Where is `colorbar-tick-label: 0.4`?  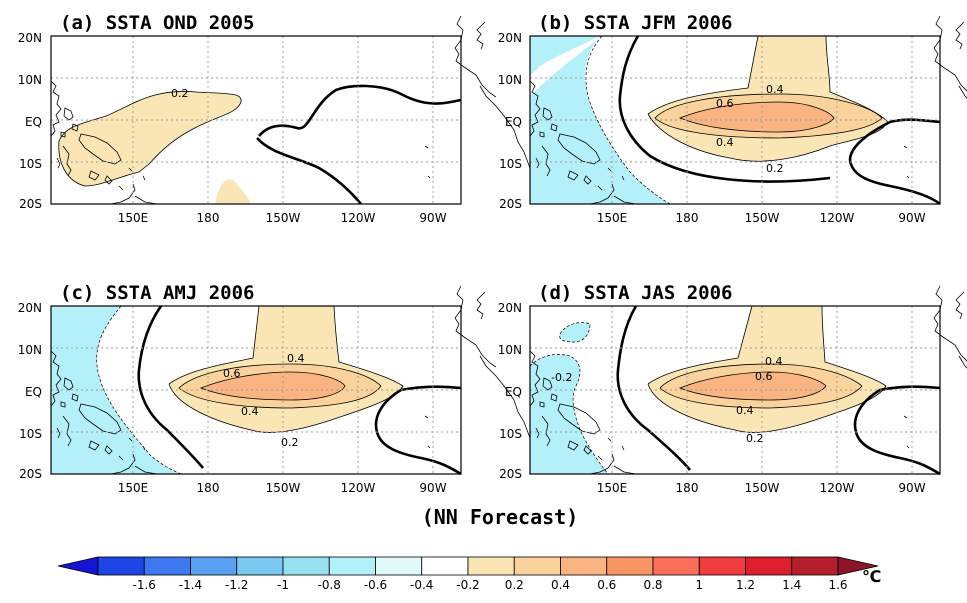 colorbar-tick-label: 0.4 is located at coordinates (560, 585).